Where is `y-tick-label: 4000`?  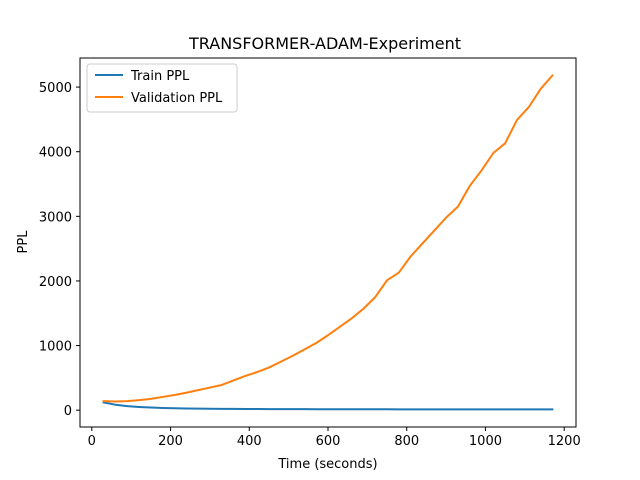 y-tick-label: 4000 is located at coordinates (55, 153).